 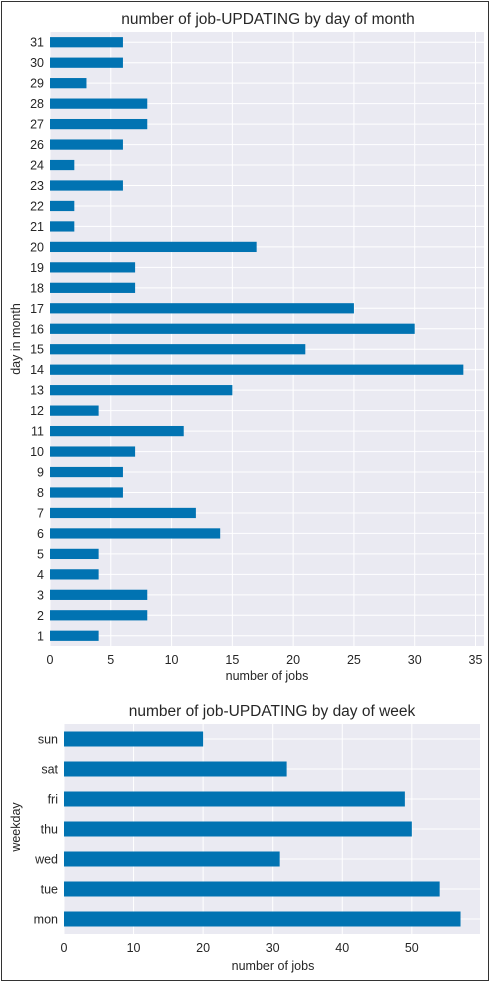 What do you see at coordinates (37, 186) in the screenshot?
I see `y-tick-label: 23` at bounding box center [37, 186].